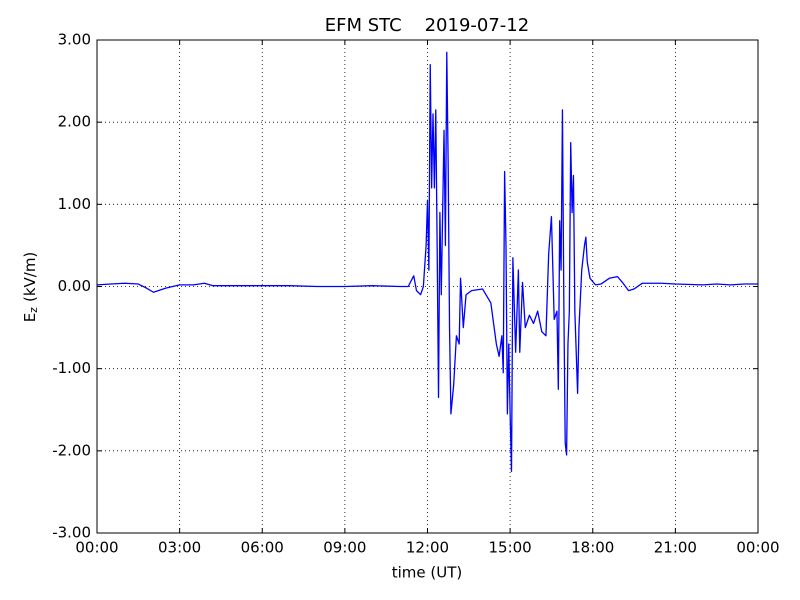 This screenshot has height=600, width=800. Describe the element at coordinates (675, 548) in the screenshot. I see `x-tick-label: 21:00` at that location.